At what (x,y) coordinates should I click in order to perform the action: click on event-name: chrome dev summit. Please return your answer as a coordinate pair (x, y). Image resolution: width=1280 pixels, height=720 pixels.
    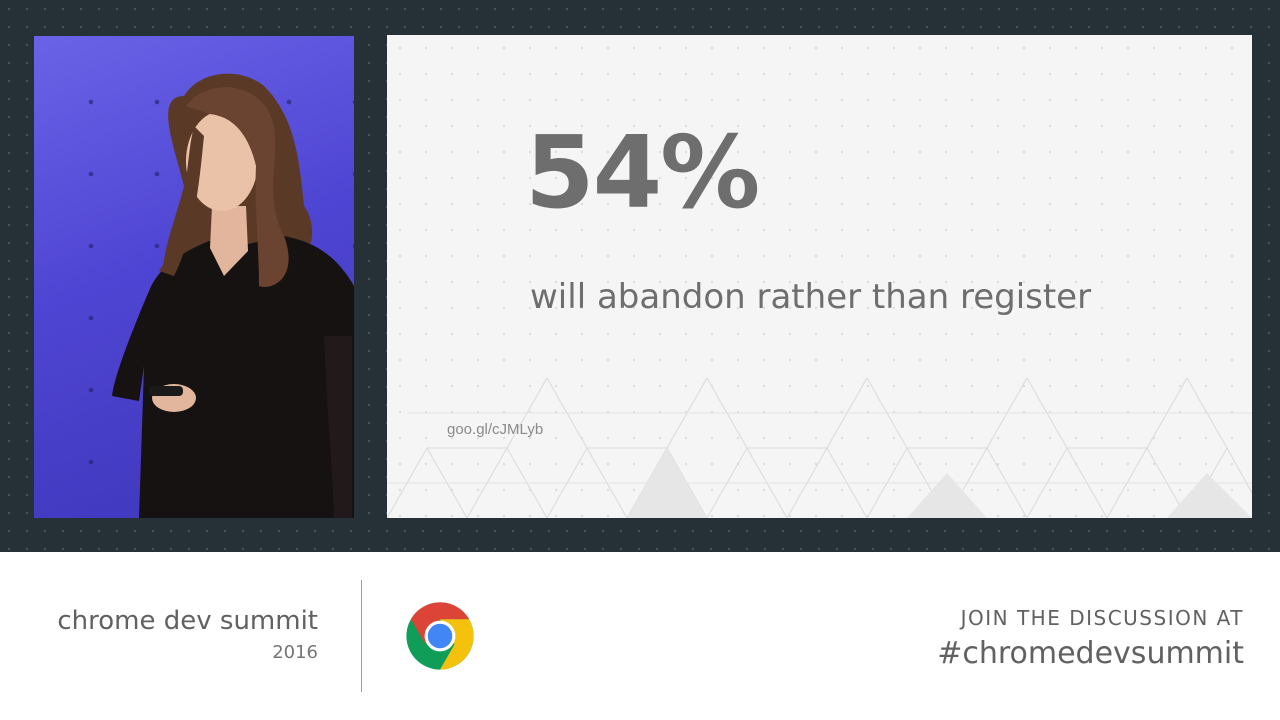
    Looking at the image, I should click on (187, 621).